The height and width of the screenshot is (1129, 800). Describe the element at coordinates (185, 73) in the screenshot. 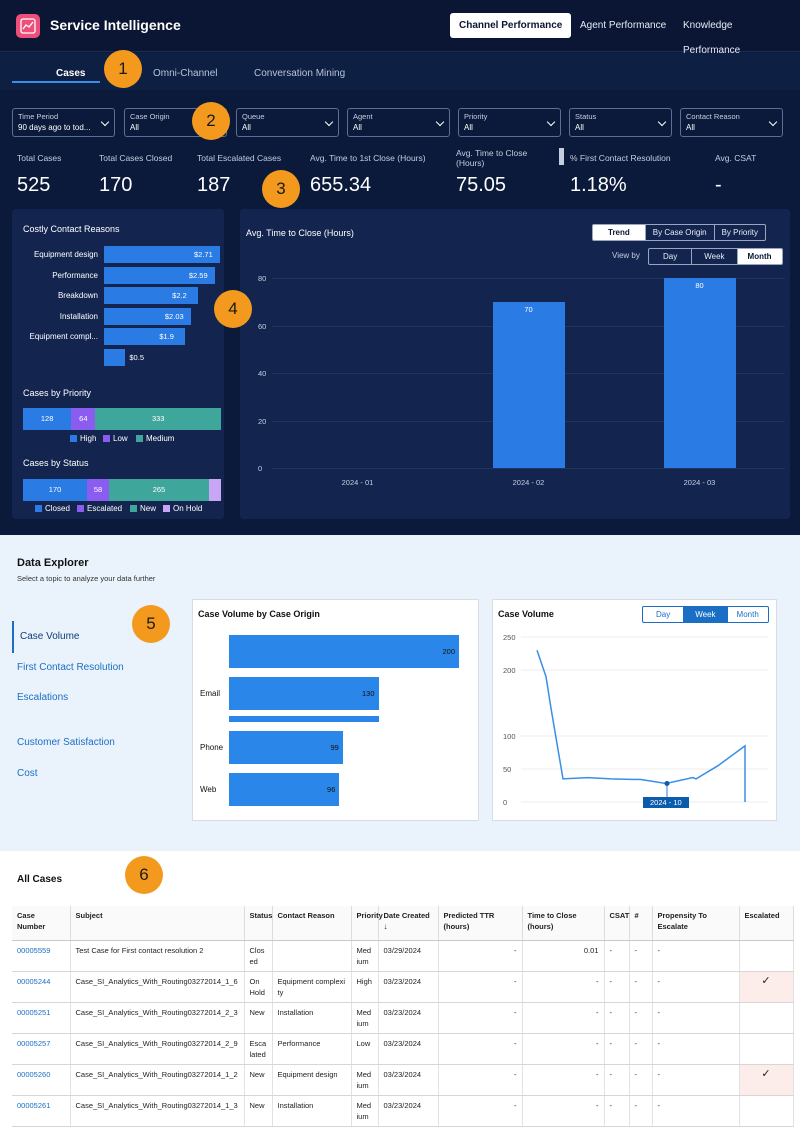

I see `subtab-omni-channel: Omni-Channel` at that location.